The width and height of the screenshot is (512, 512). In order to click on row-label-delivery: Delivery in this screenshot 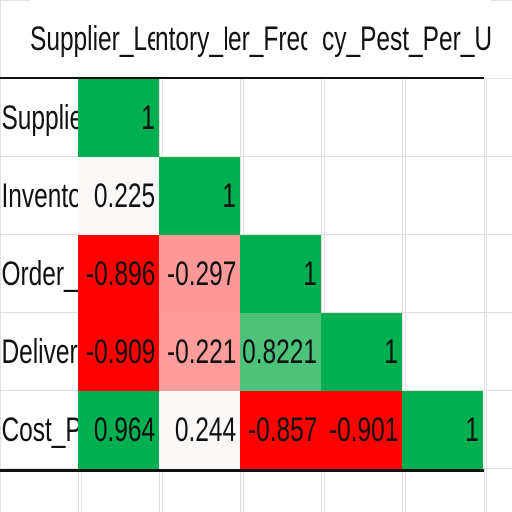, I will do `click(39, 351)`.